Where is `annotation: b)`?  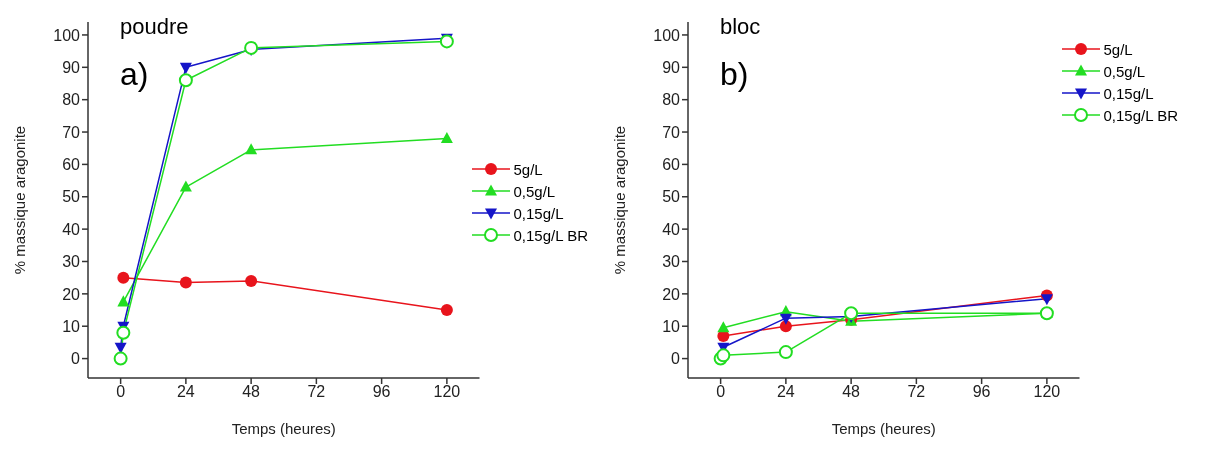 annotation: b) is located at coordinates (734, 74).